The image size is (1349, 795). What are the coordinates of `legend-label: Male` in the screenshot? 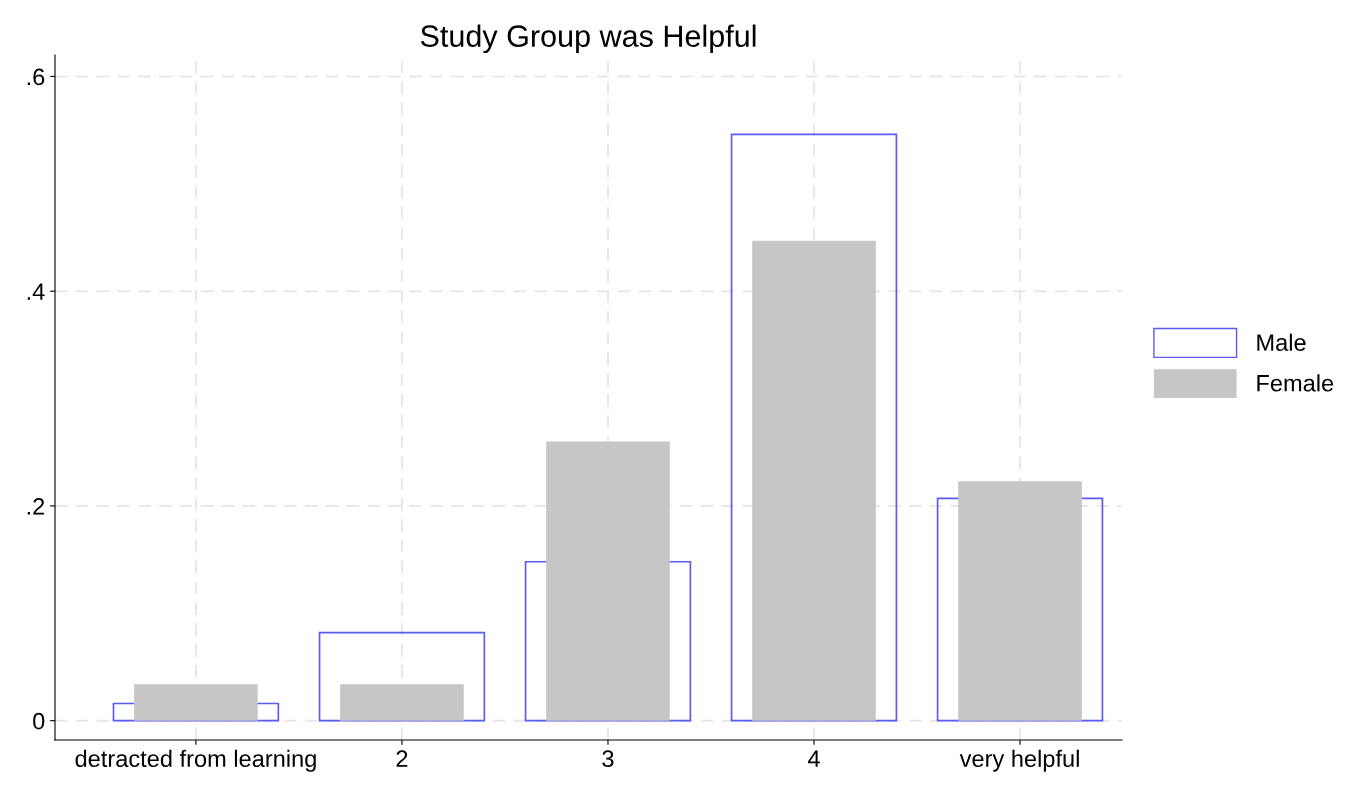 It's located at (1281, 342).